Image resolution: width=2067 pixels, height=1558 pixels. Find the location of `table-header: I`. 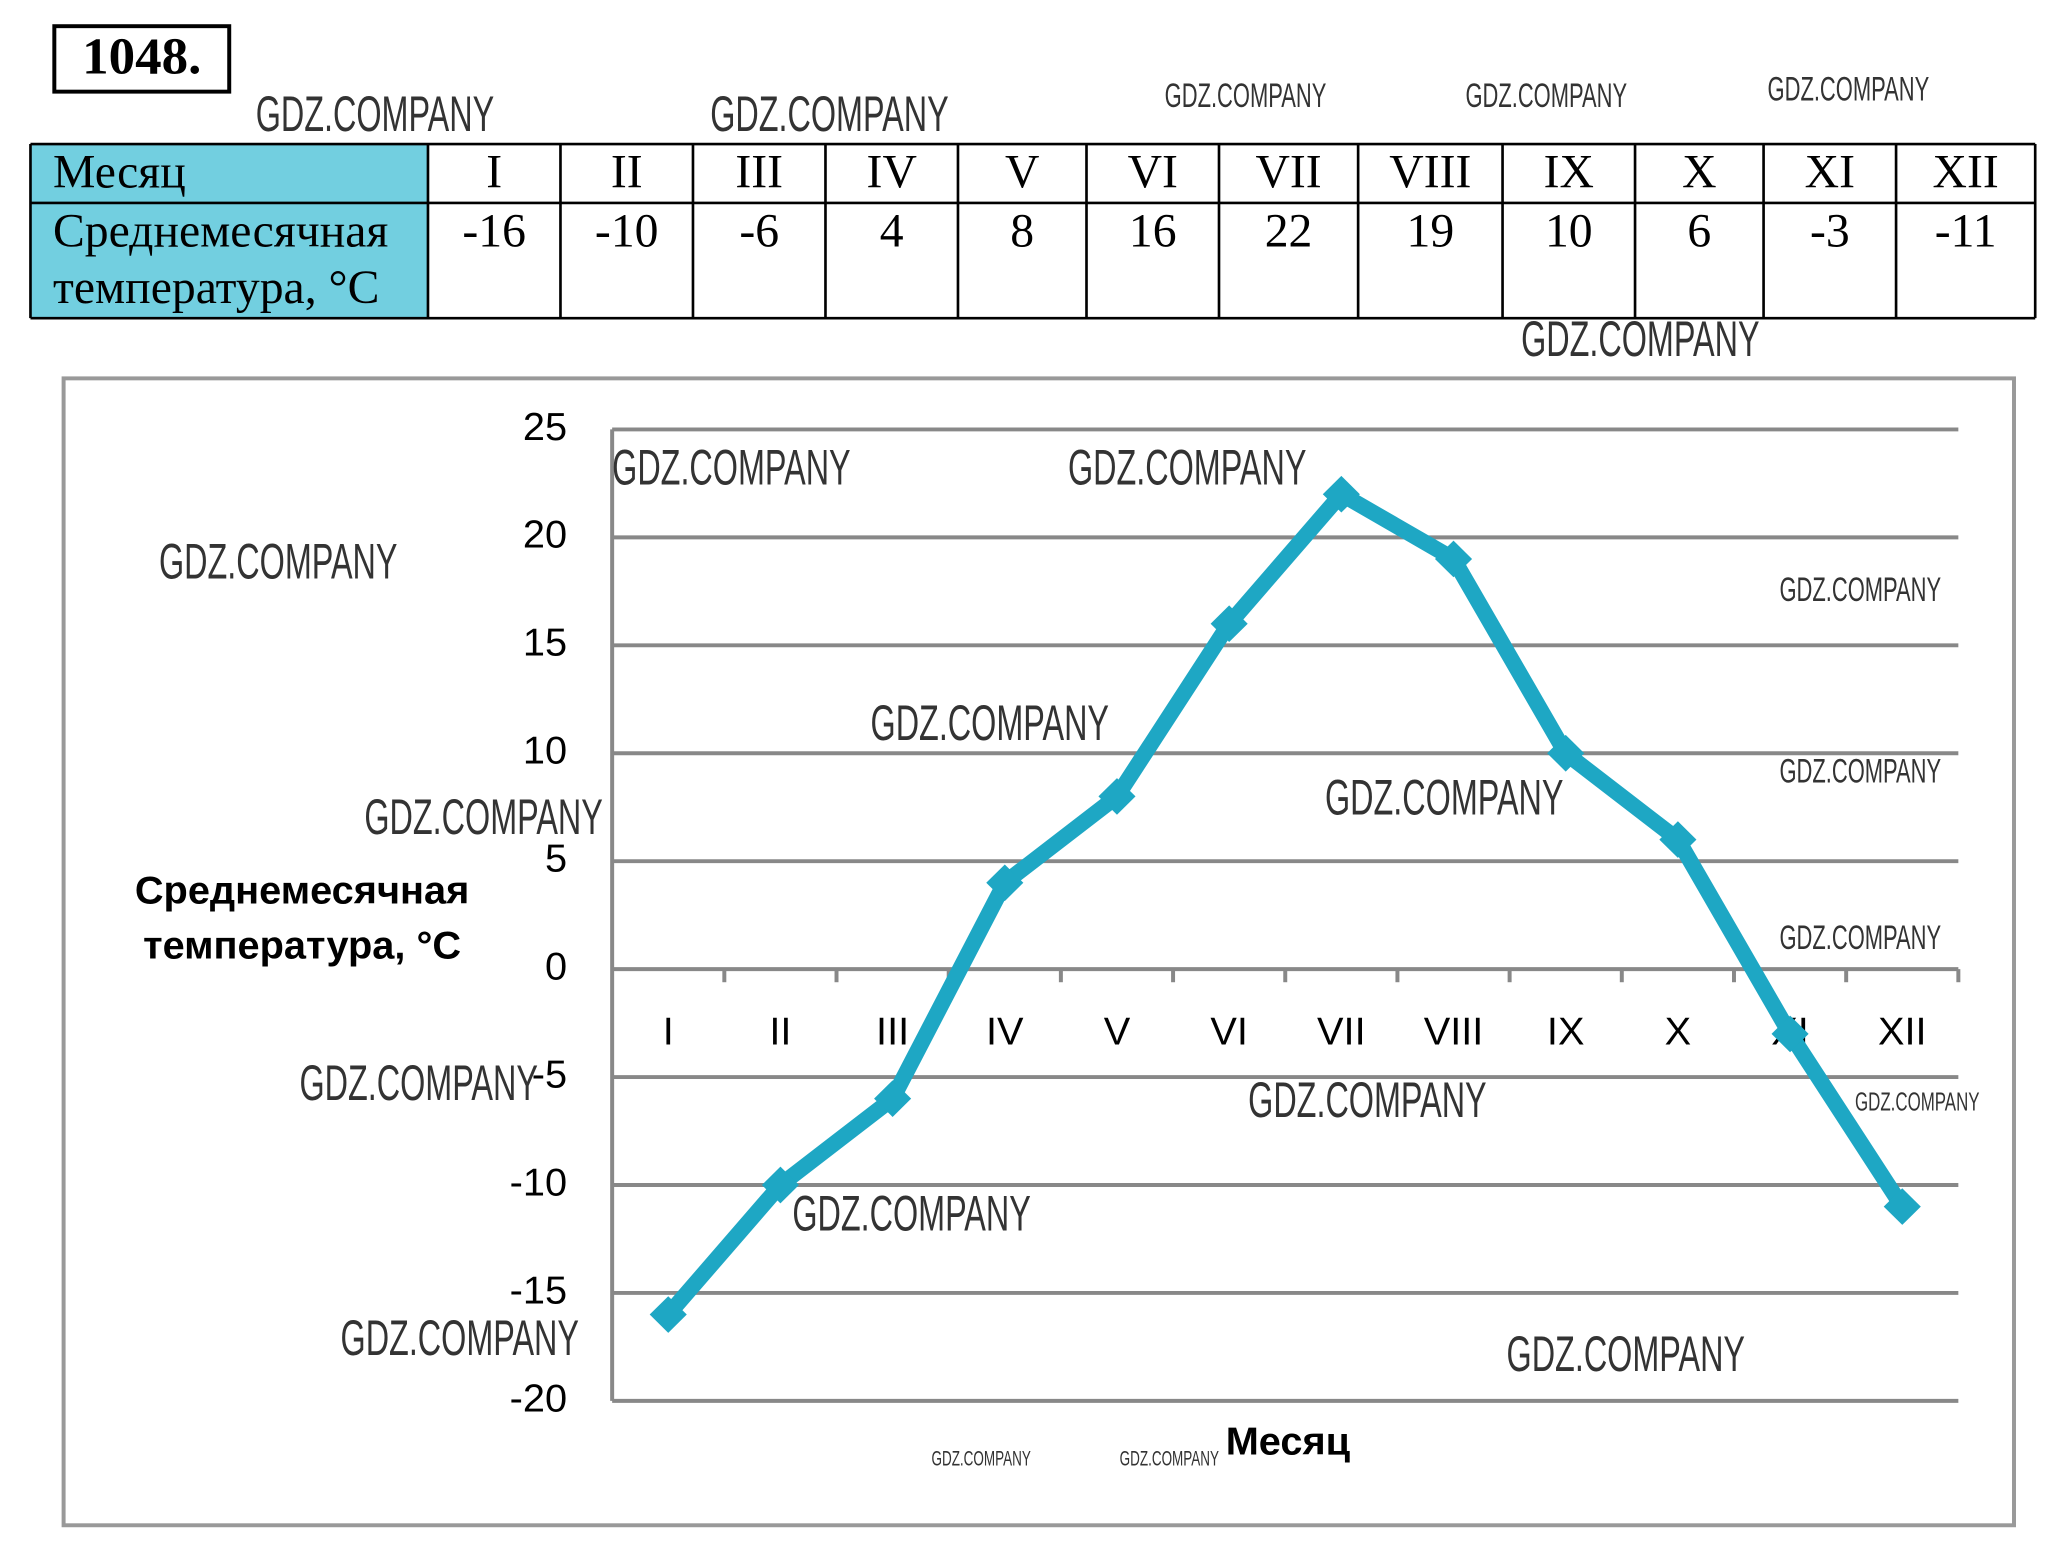

table-header: I is located at coordinates (494, 173).